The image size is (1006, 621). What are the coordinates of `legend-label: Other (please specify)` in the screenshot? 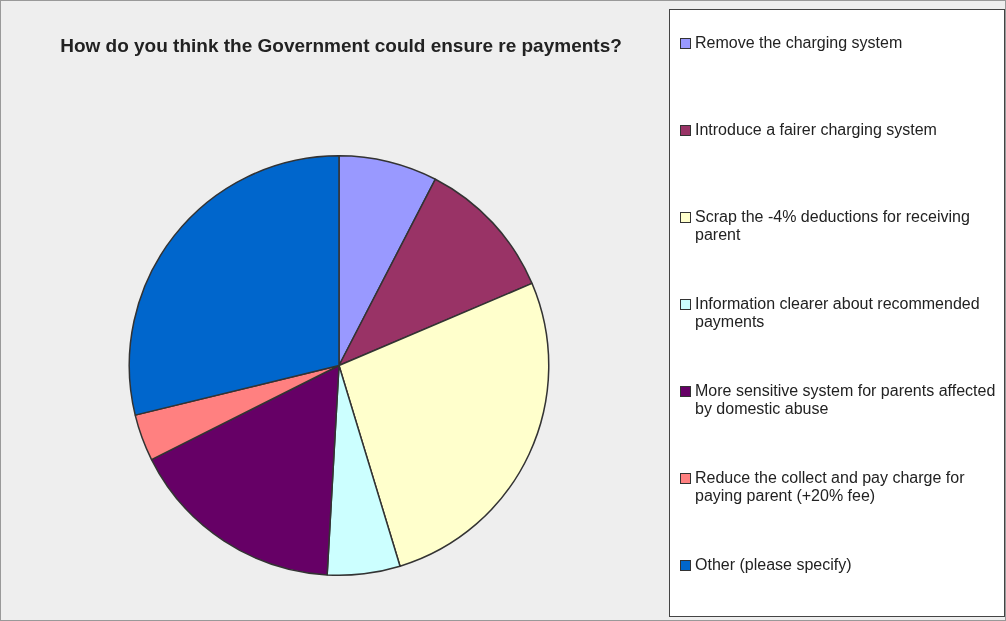 It's located at (773, 565).